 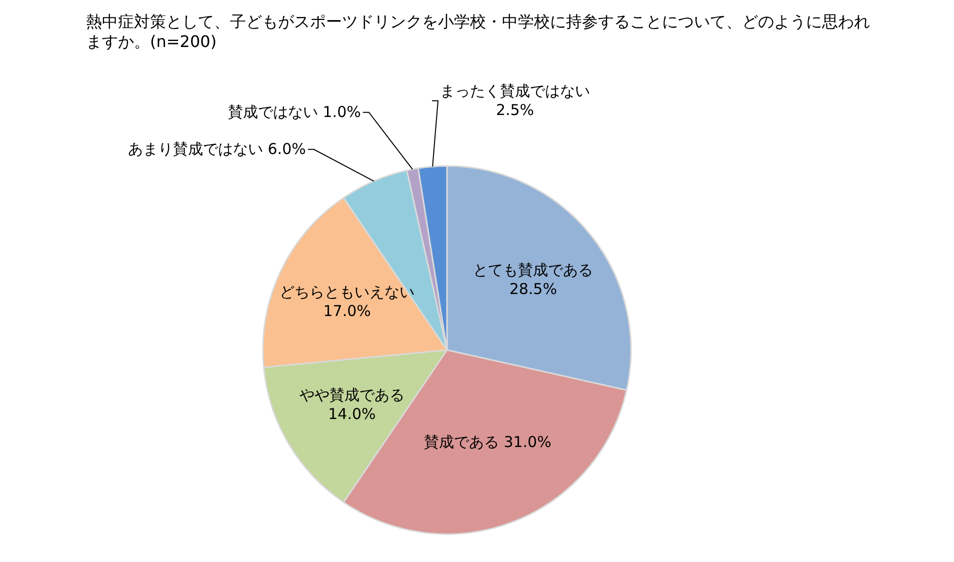 I want to click on title: 熱中症対策として、子どもがスポーツドリンクを小学校・中学校に持参することについて、どのように思われますか。(n=200), so click(x=478, y=32).